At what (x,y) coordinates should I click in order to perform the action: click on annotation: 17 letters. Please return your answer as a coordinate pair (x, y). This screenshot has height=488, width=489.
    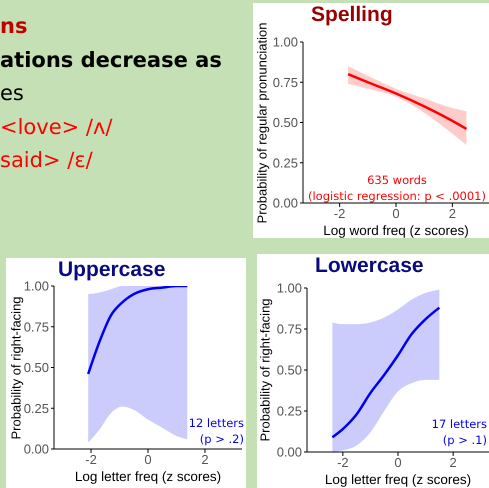
    Looking at the image, I should click on (459, 424).